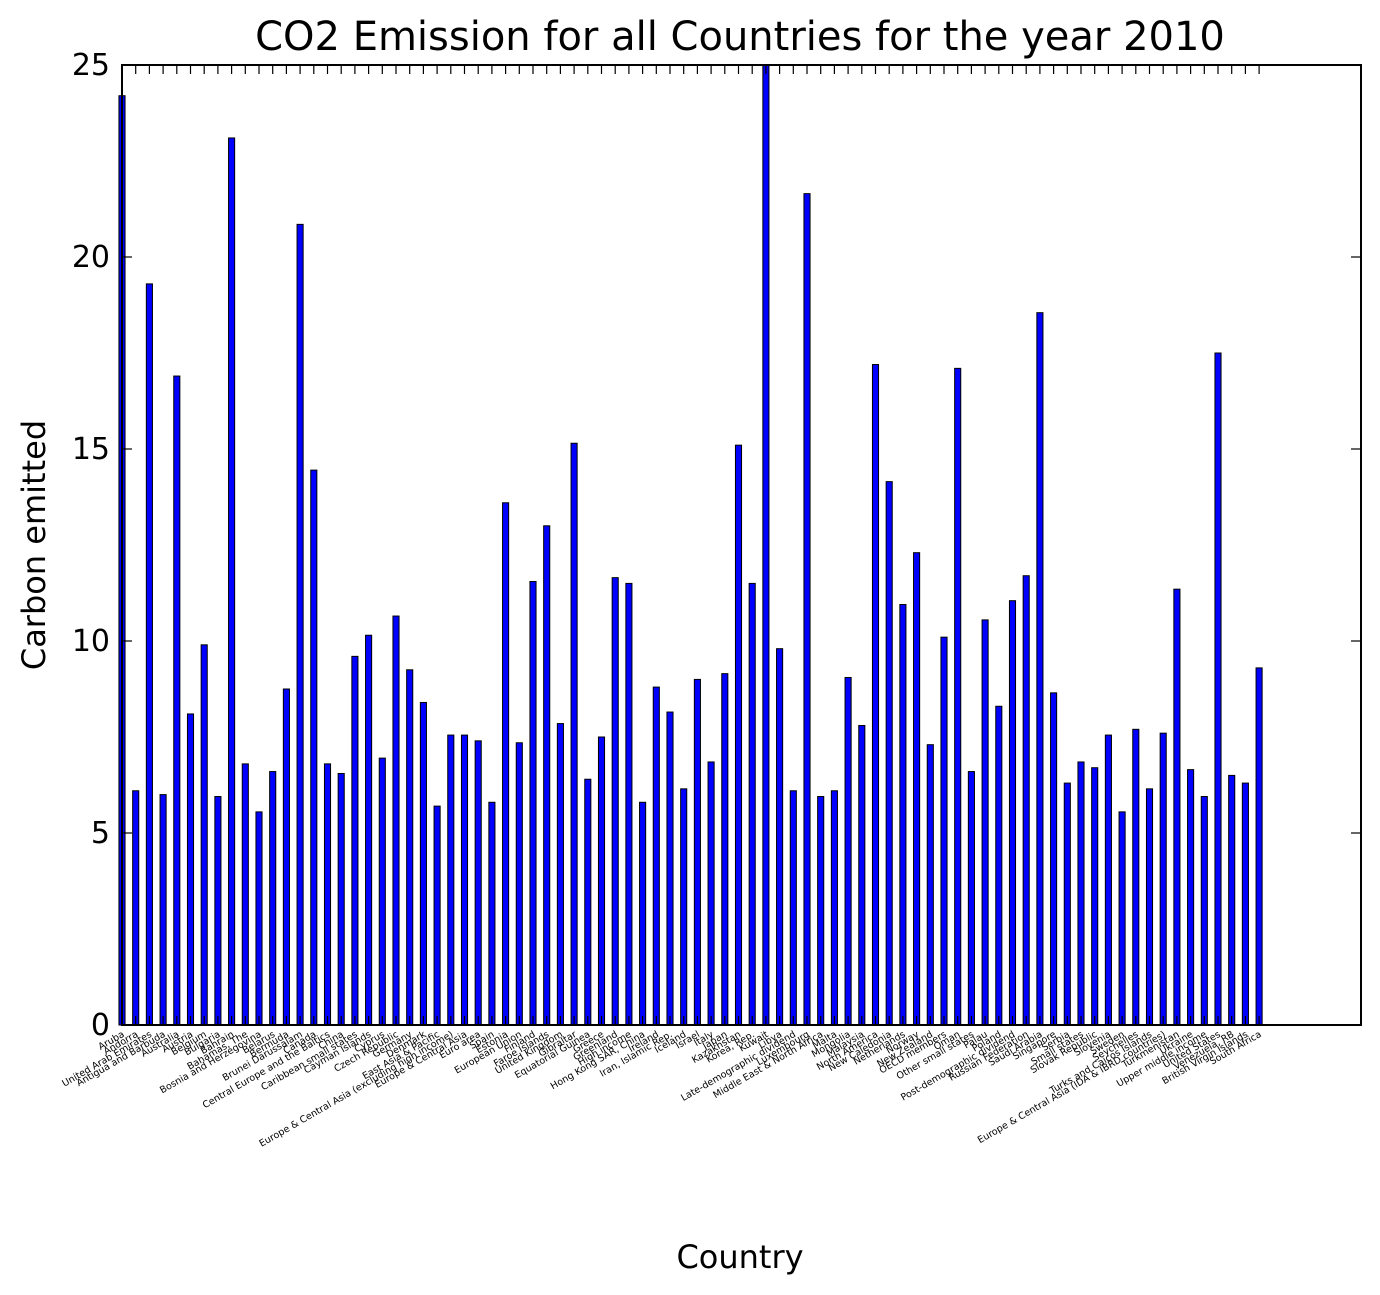 This screenshot has height=1295, width=1380. Describe the element at coordinates (91, 257) in the screenshot. I see `y-tick-label: 20` at that location.